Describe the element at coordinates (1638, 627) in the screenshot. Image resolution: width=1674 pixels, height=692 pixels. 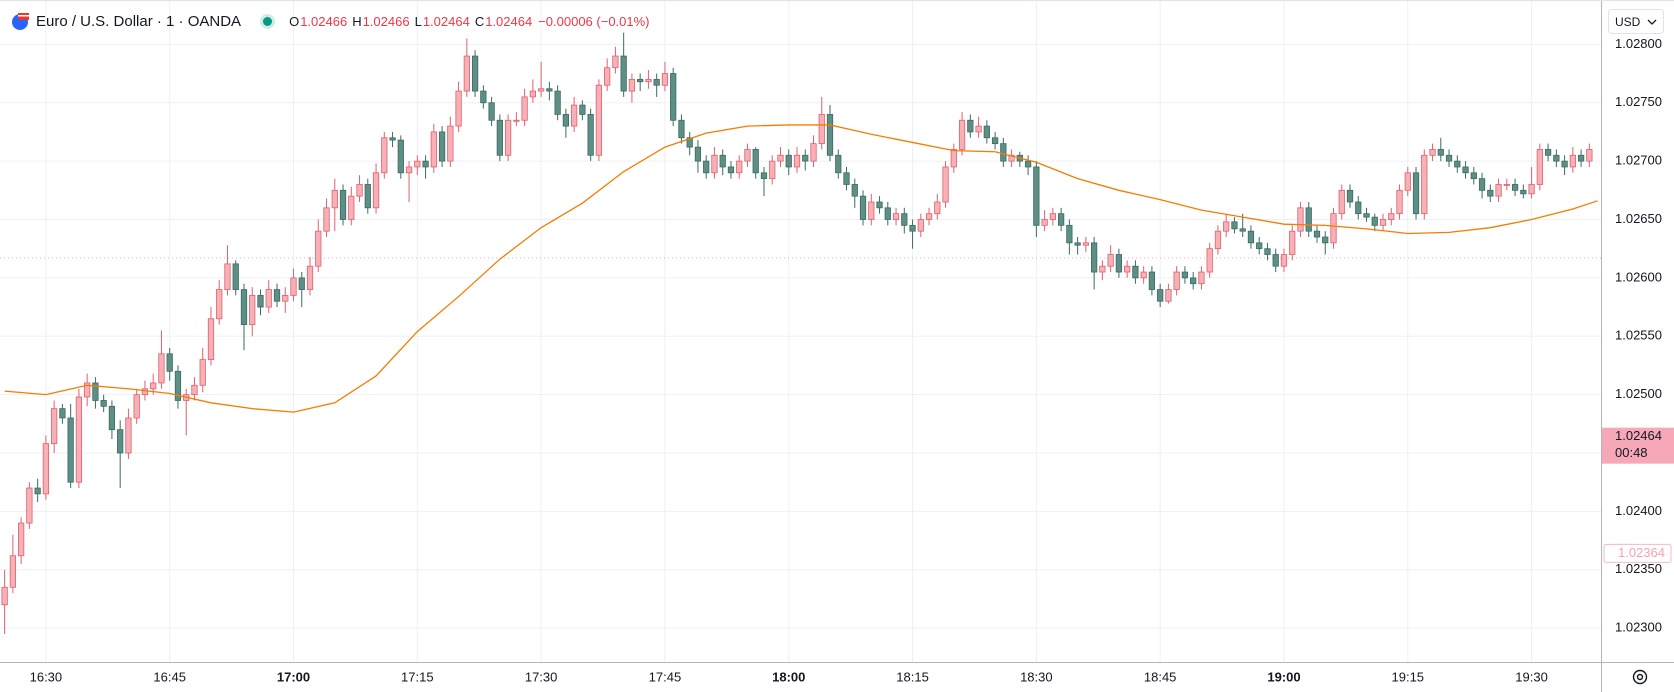
I see `y-tick-label: 1.02300` at that location.